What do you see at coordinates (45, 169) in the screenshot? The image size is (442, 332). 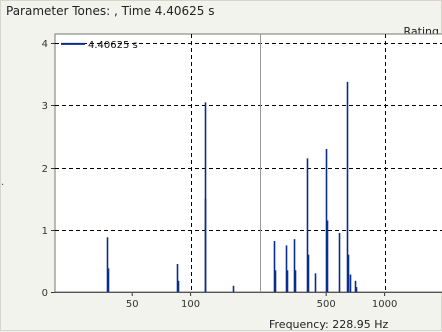 I see `y-tick-label: 2` at bounding box center [45, 169].